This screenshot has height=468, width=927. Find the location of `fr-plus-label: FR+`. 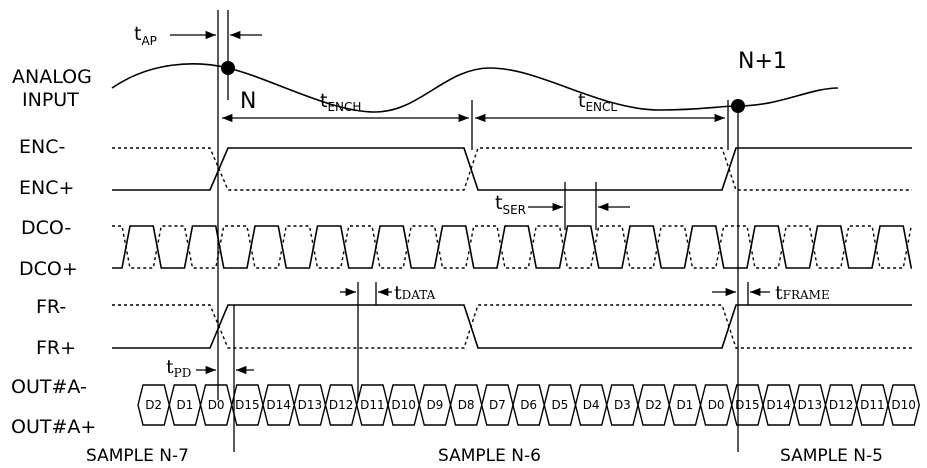

fr-plus-label: FR+ is located at coordinates (56, 348).